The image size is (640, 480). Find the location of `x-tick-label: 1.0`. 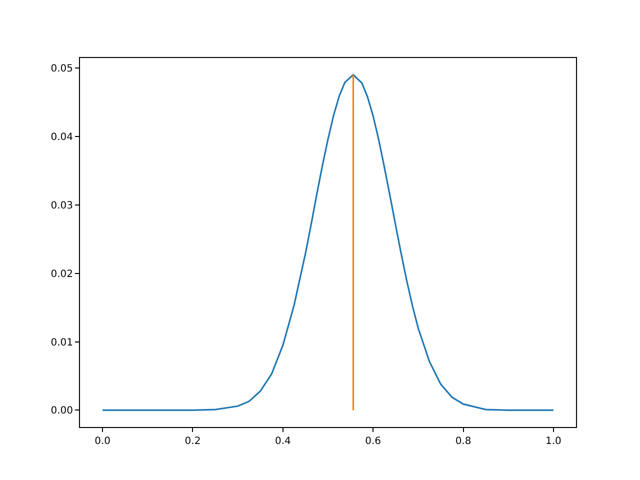

x-tick-label: 1.0 is located at coordinates (553, 441).